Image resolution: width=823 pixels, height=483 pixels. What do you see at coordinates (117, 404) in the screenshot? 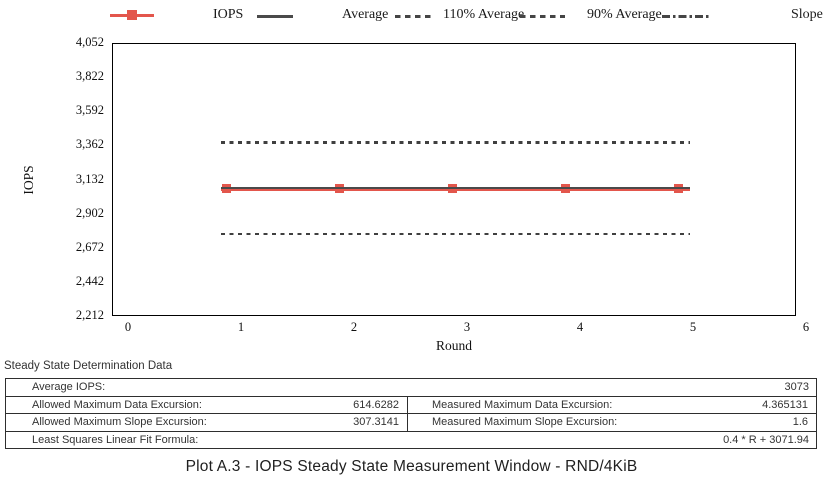
I see `cell-label: Allowed Maximum Data Excursion:` at bounding box center [117, 404].